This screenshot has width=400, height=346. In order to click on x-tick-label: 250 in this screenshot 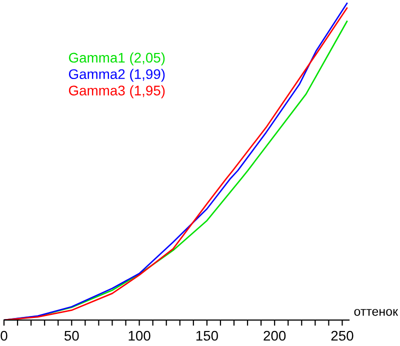, I will do `click(342, 335)`.